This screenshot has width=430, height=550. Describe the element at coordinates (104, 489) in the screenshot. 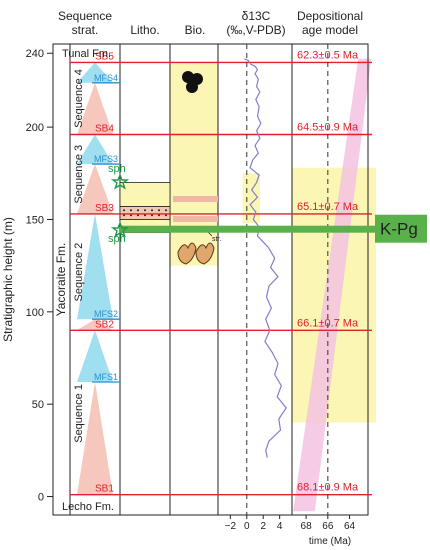

I see `sb-label-SB1: SB1` at that location.